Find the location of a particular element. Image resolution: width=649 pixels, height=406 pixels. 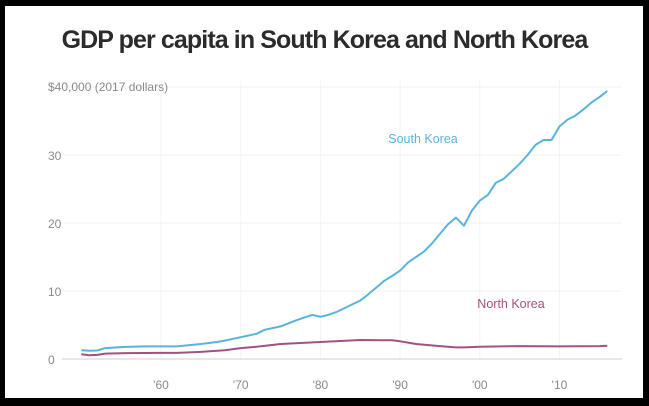

y-tick-label: 0 is located at coordinates (51, 360).